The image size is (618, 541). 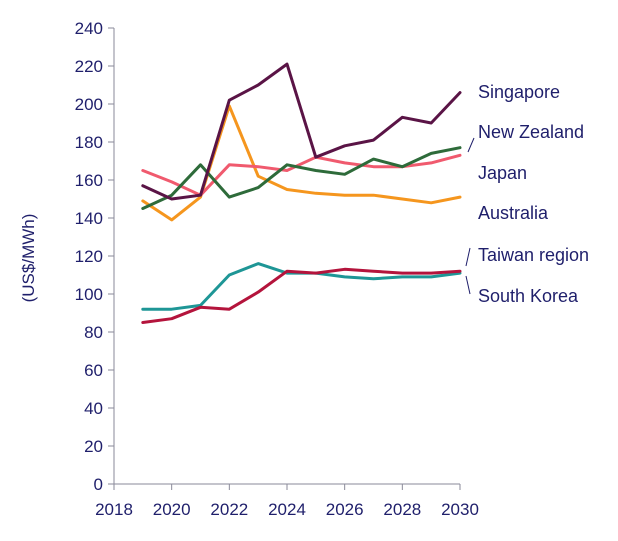 I want to click on legend-label-taiwan-region: Taiwan region, so click(x=533, y=255).